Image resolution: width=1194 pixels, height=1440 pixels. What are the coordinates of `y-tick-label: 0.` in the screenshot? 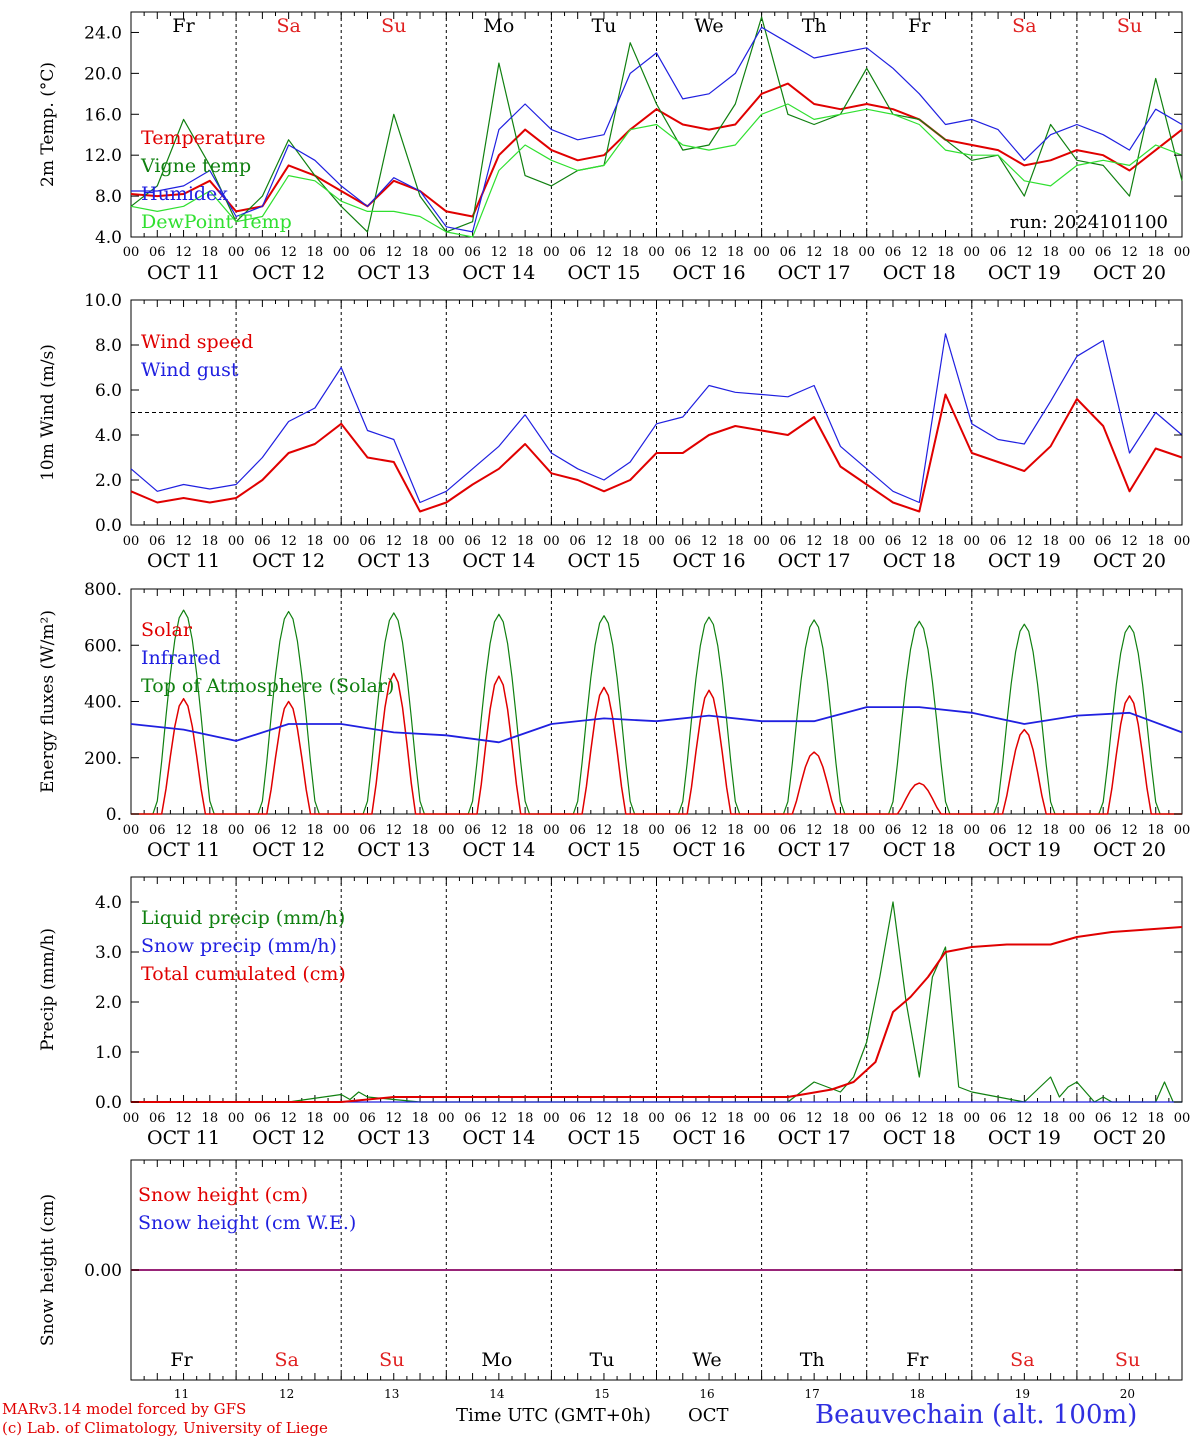 It's located at (114, 815).